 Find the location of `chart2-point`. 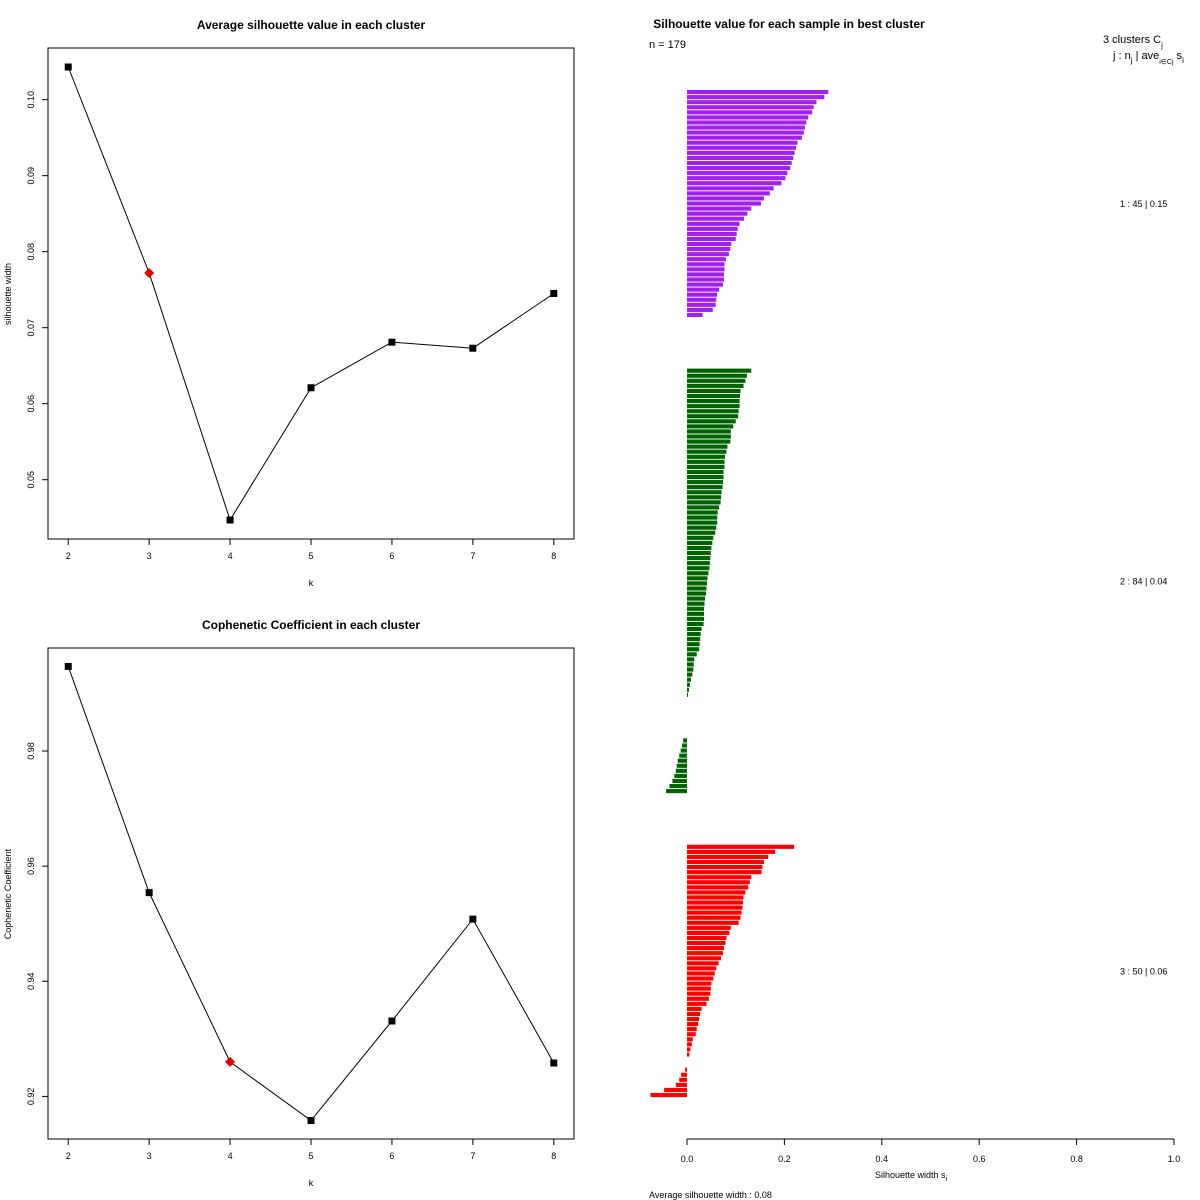

chart2-point is located at coordinates (149, 893).